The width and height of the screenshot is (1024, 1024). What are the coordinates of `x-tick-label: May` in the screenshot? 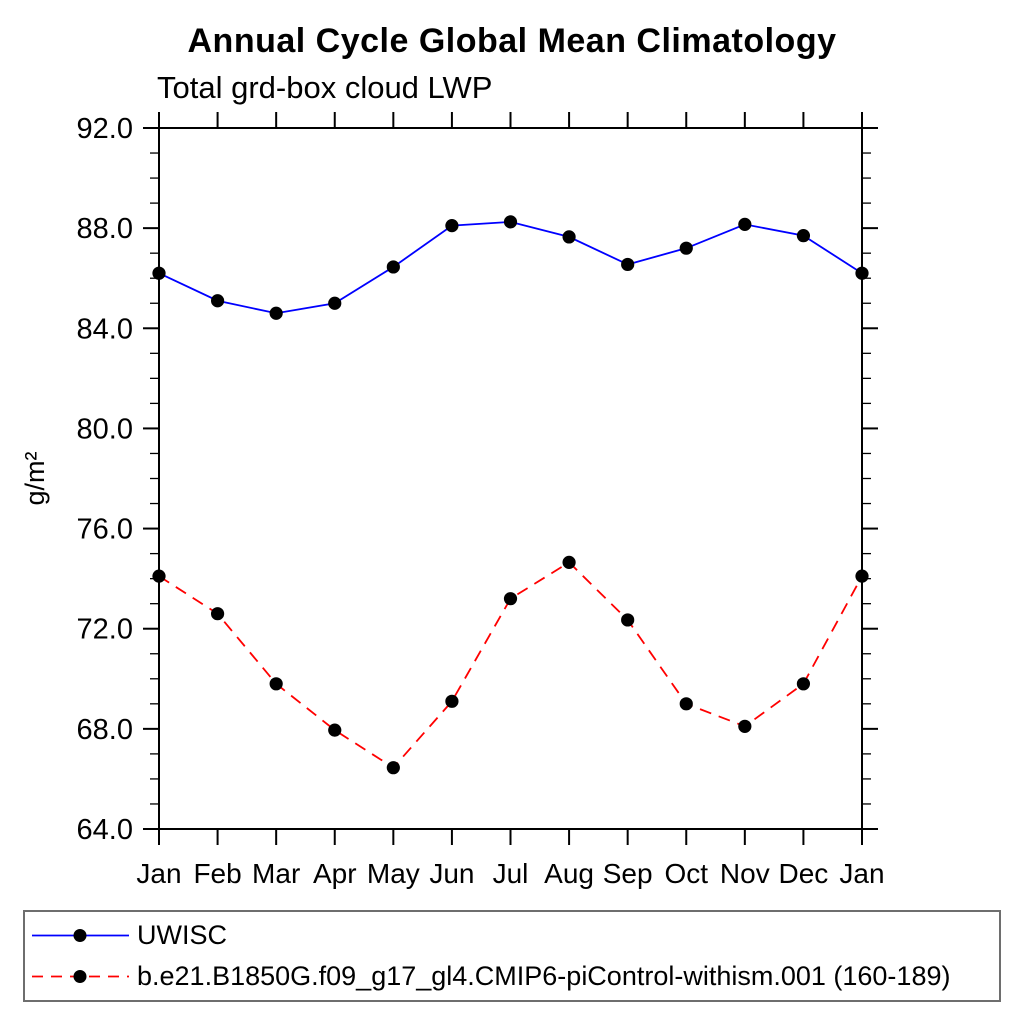 It's located at (393, 873).